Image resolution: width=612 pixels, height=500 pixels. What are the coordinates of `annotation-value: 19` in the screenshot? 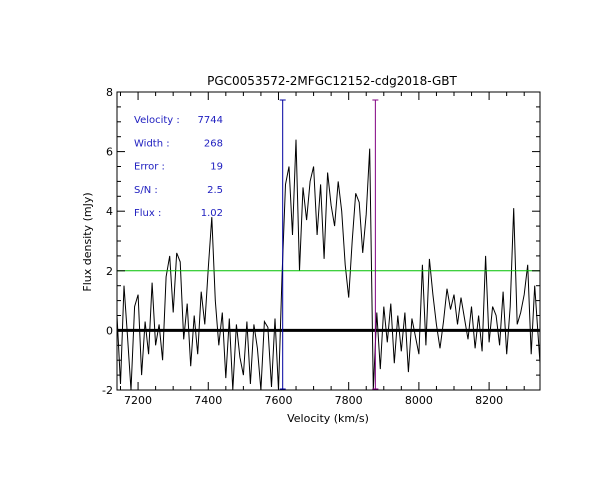 It's located at (216, 167).